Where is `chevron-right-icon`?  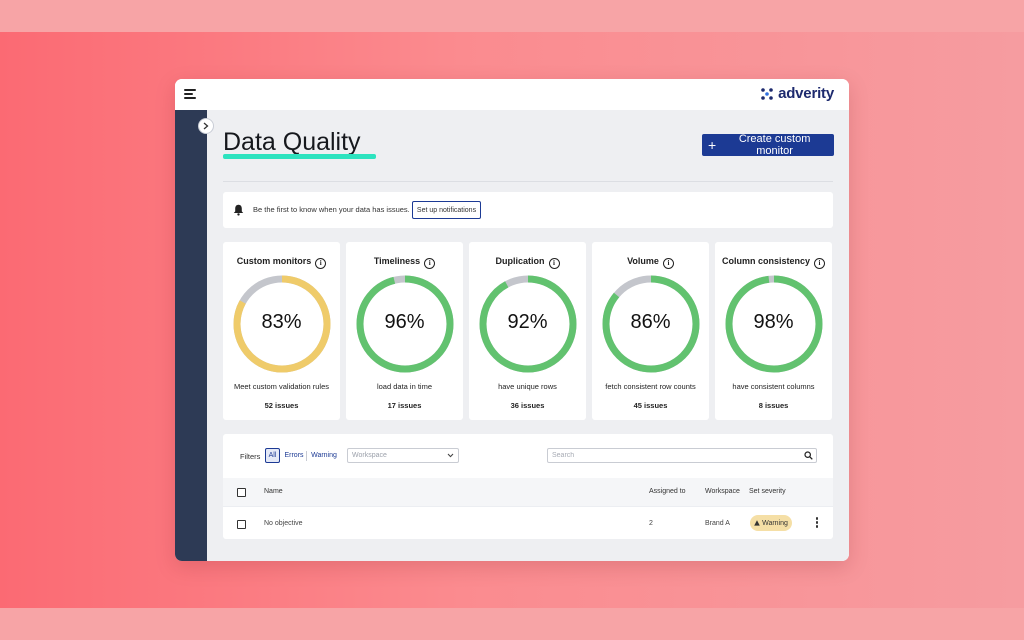 chevron-right-icon is located at coordinates (206, 126).